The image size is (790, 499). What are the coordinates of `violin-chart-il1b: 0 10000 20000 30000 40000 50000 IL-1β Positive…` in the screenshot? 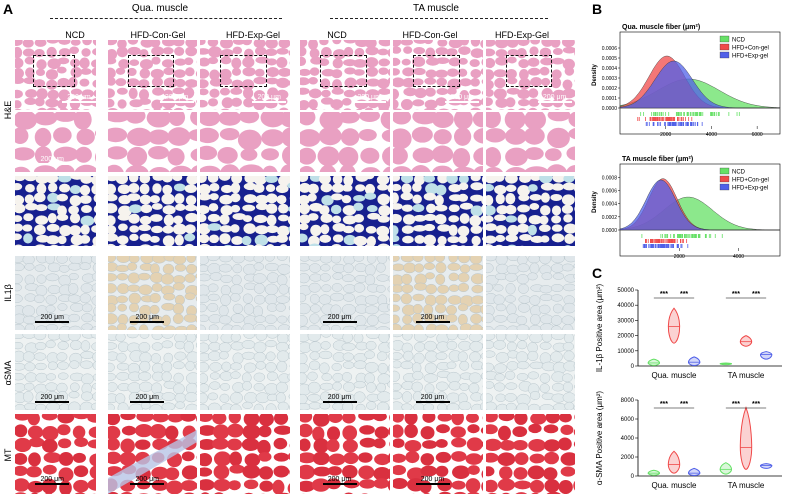 It's located at (688, 331).